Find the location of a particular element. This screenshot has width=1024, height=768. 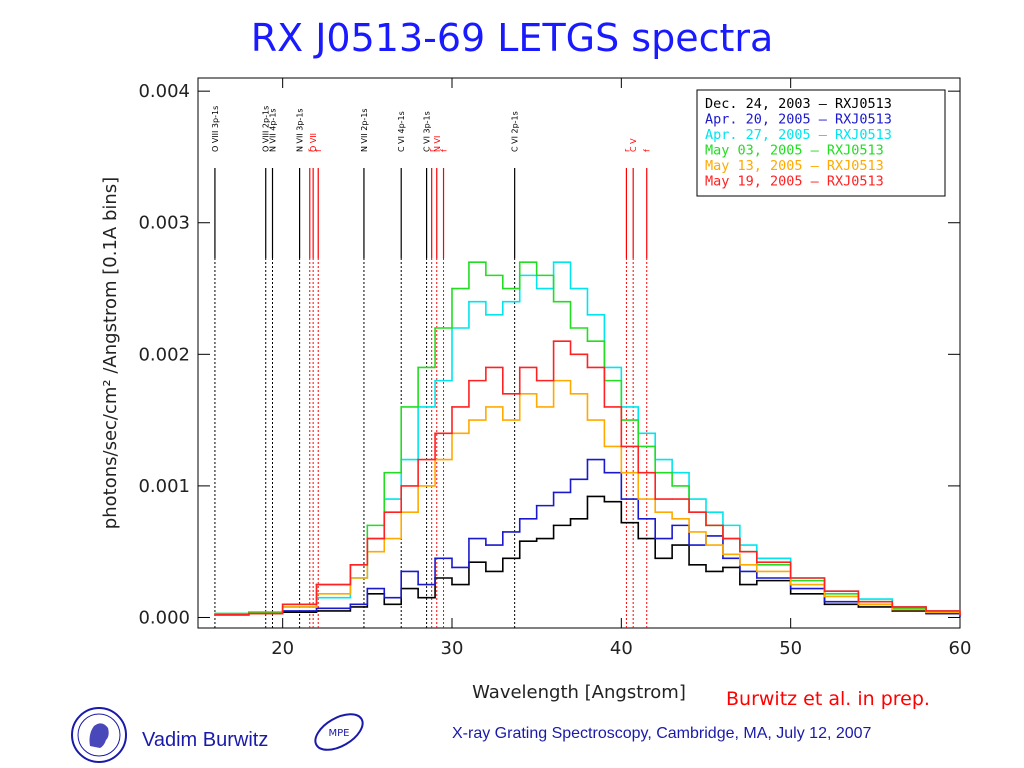

x-tick-label: 40 is located at coordinates (621, 648).